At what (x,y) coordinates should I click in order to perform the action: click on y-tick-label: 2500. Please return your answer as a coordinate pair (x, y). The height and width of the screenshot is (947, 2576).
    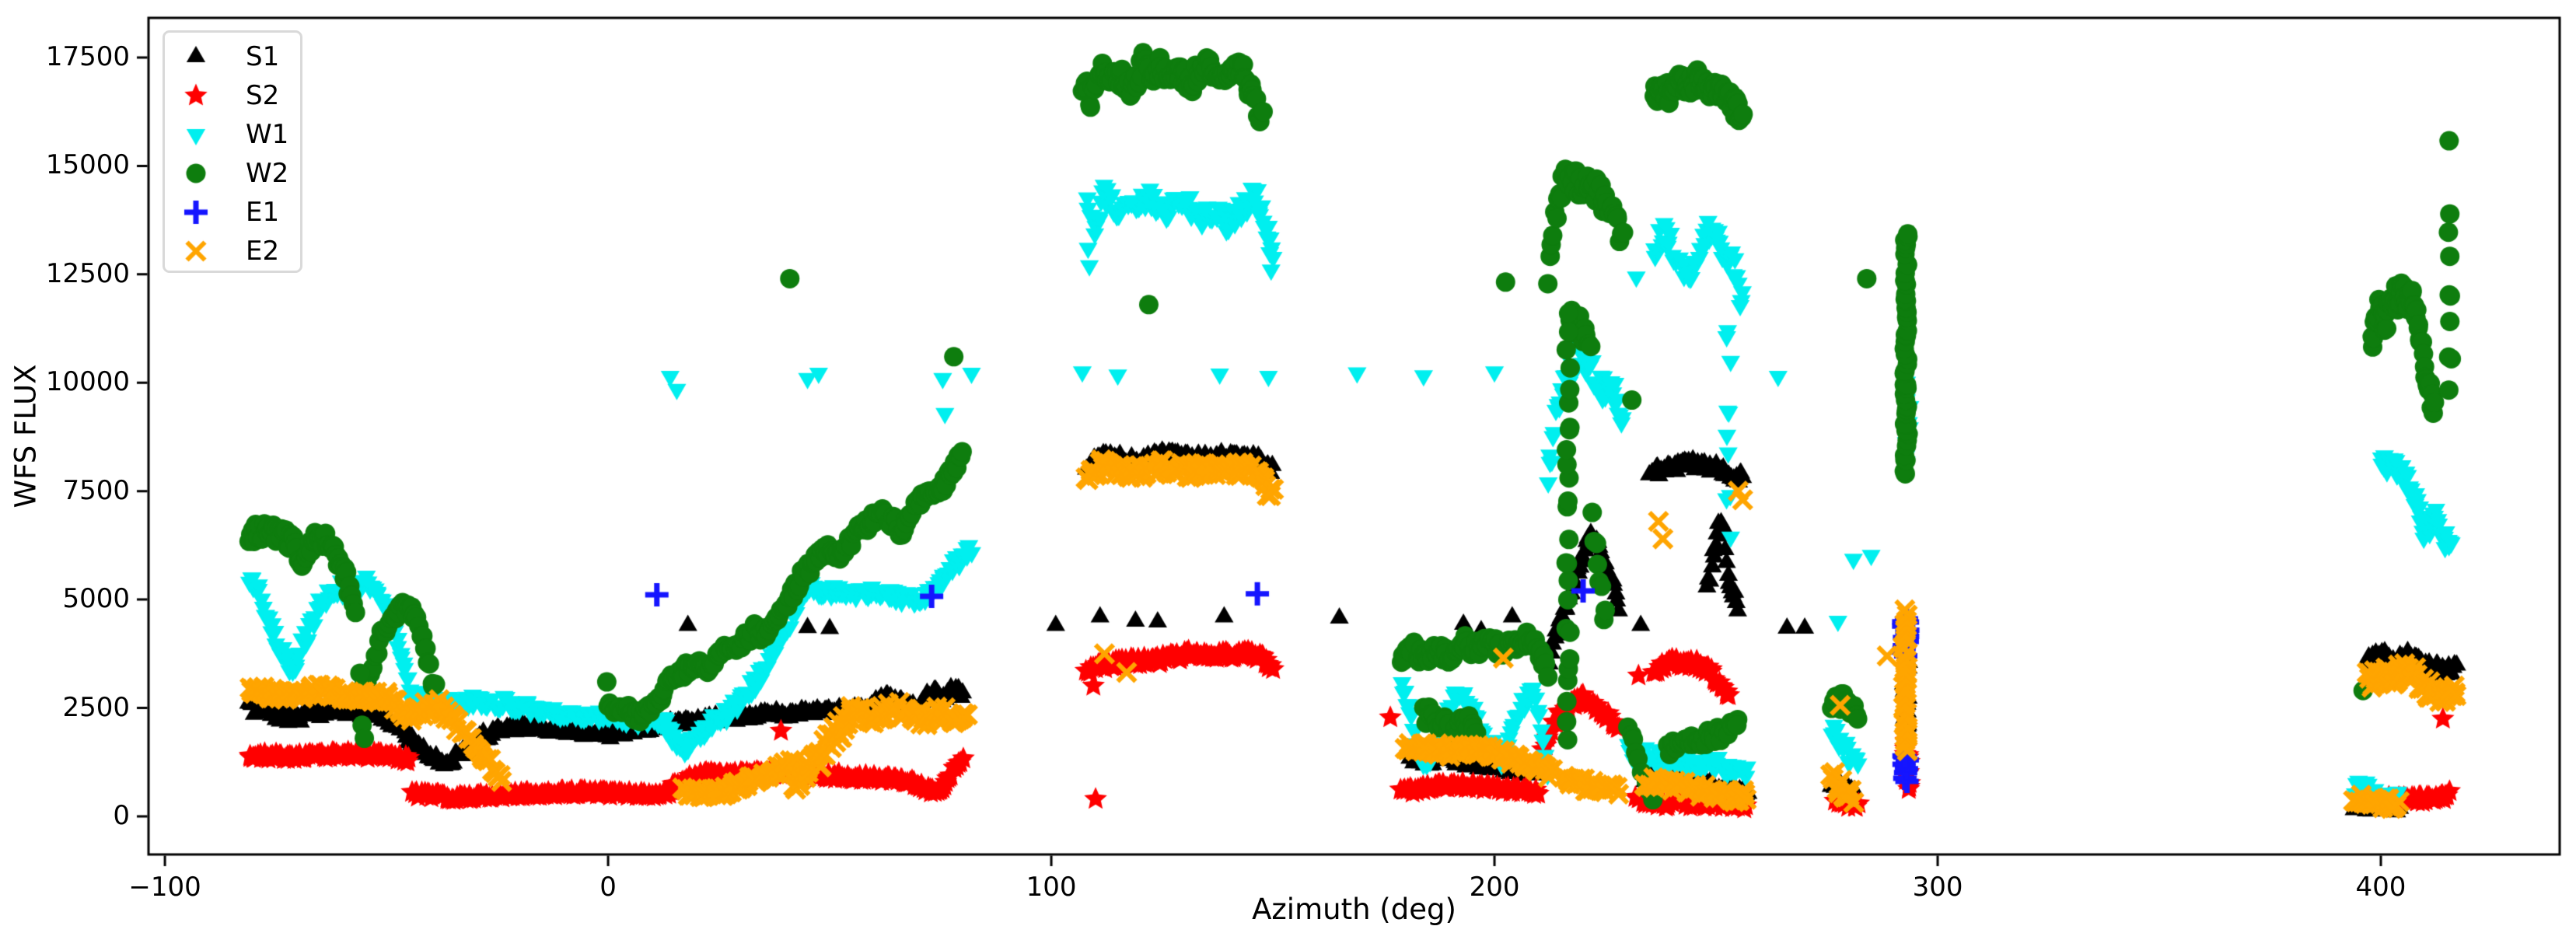
    Looking at the image, I should click on (96, 707).